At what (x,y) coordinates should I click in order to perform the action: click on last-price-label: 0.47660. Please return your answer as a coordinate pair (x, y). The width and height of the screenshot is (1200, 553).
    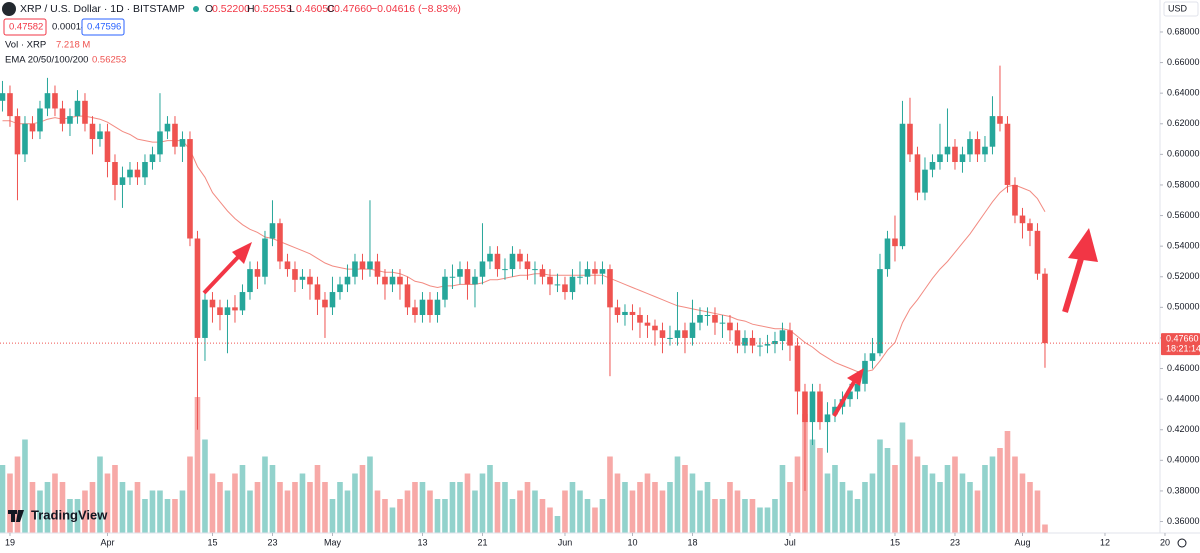
    Looking at the image, I should click on (1182, 339).